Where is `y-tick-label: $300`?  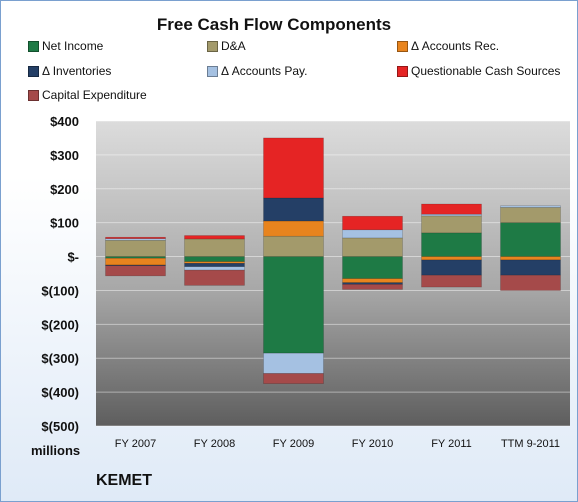
y-tick-label: $300 is located at coordinates (64, 155).